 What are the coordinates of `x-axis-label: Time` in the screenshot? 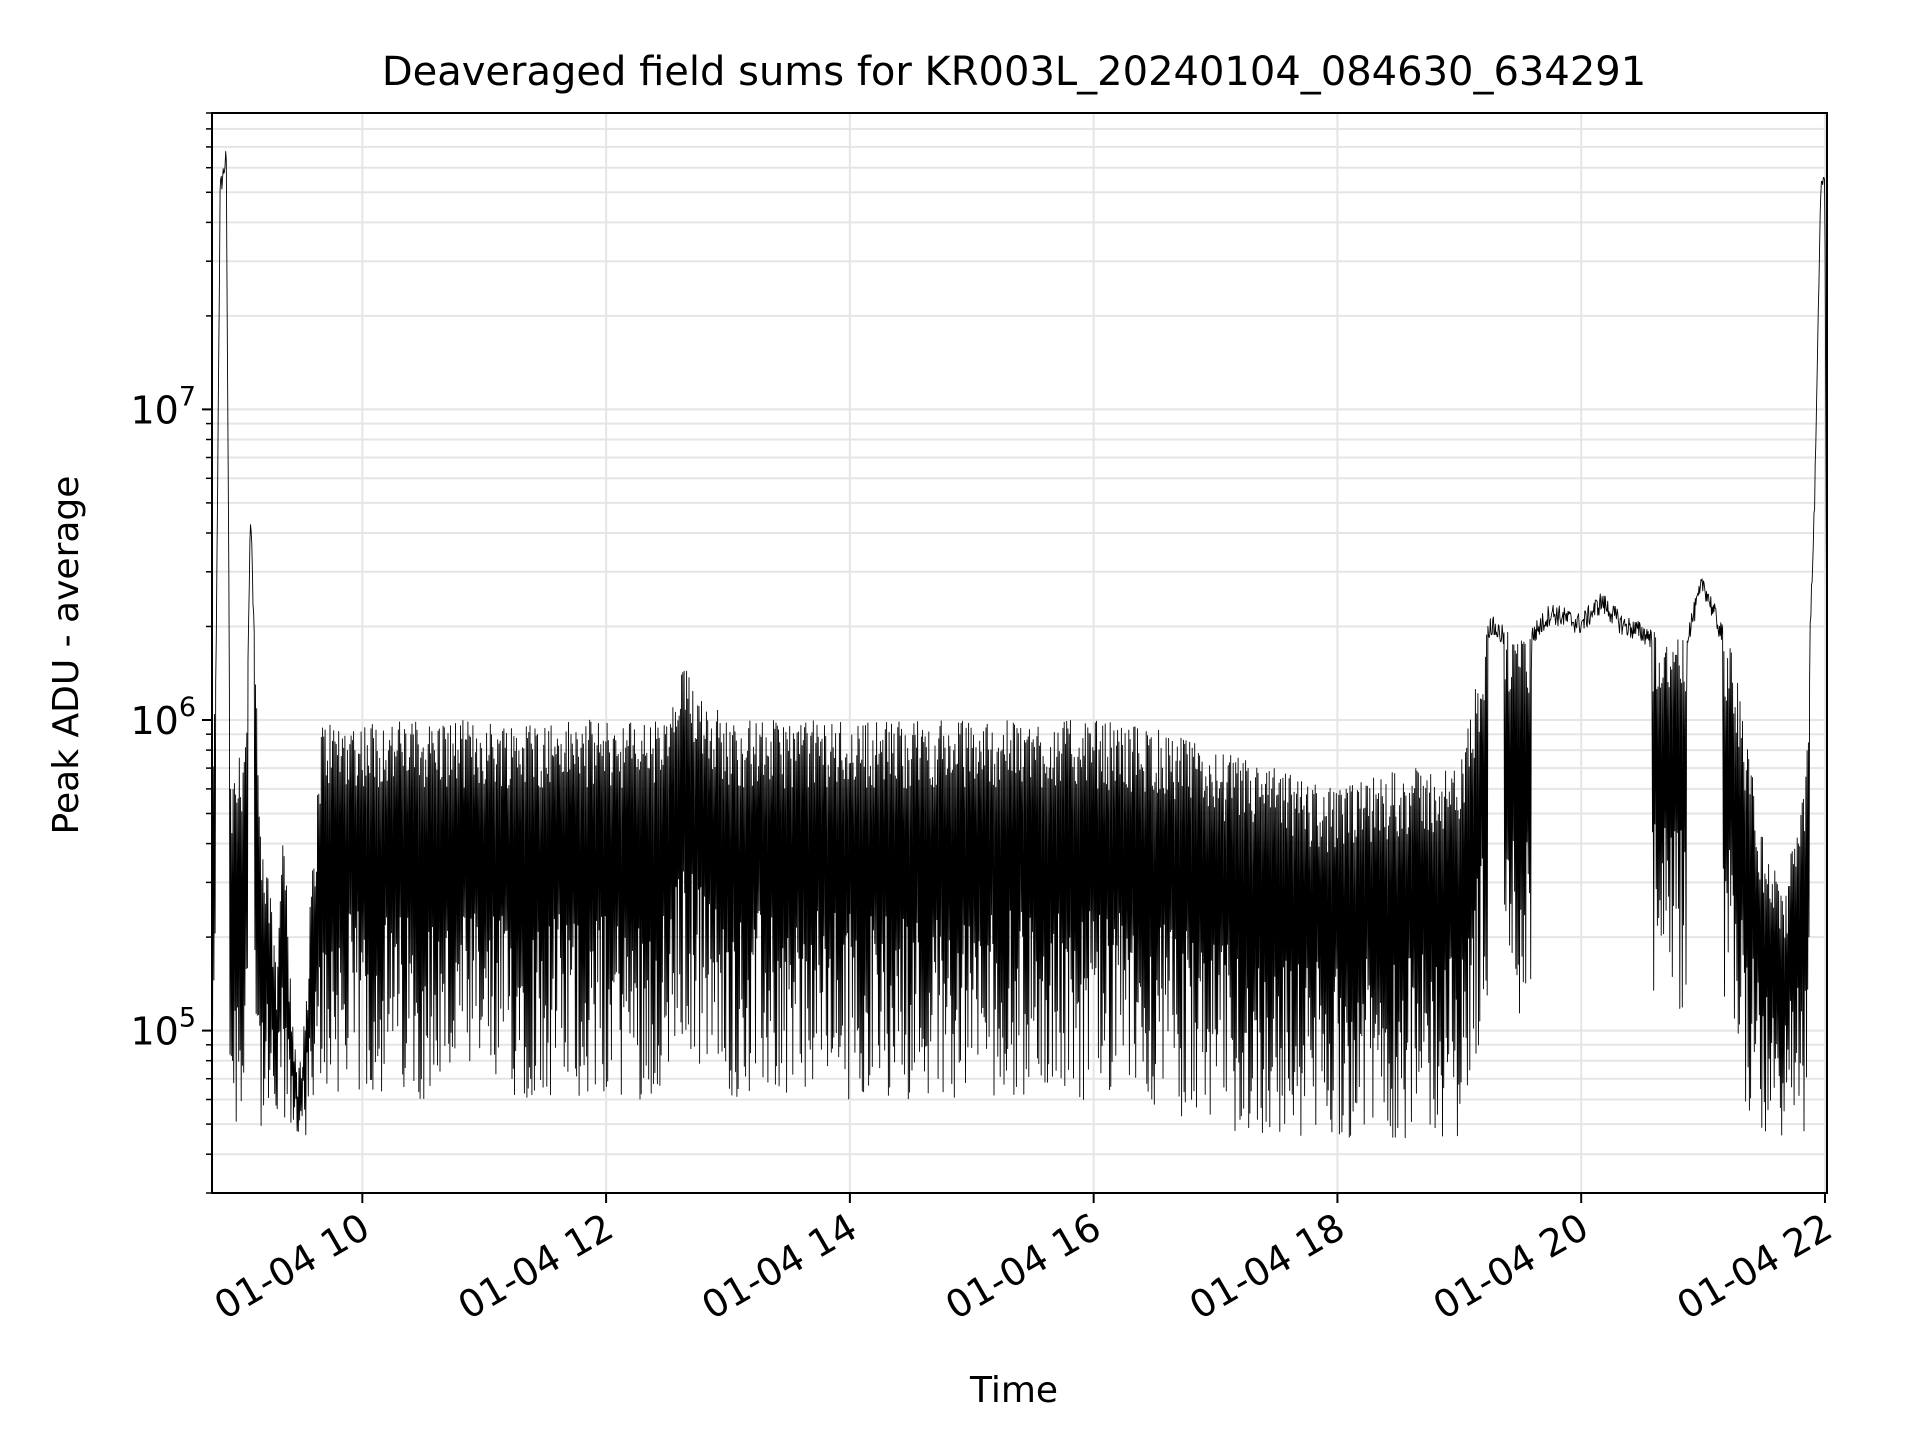 It's located at (1013, 1390).